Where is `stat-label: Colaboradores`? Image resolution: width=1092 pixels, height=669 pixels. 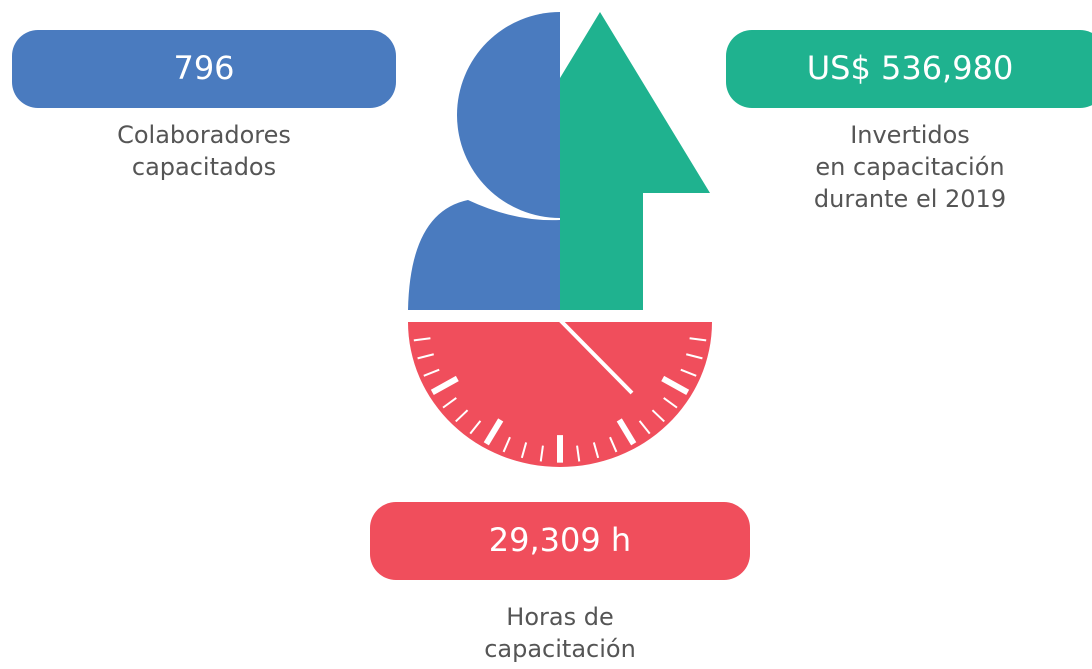 stat-label: Colaboradores is located at coordinates (204, 135).